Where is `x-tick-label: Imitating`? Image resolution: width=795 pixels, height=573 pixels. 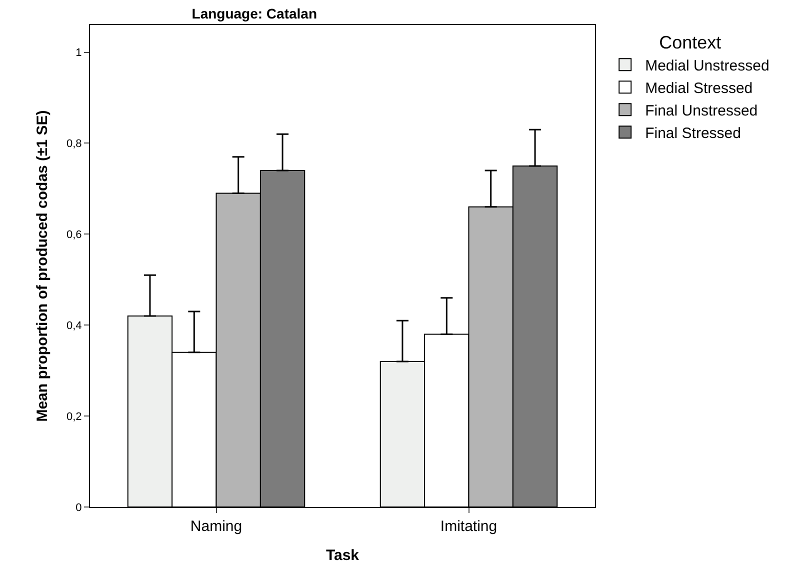
x-tick-label: Imitating is located at coordinates (469, 526).